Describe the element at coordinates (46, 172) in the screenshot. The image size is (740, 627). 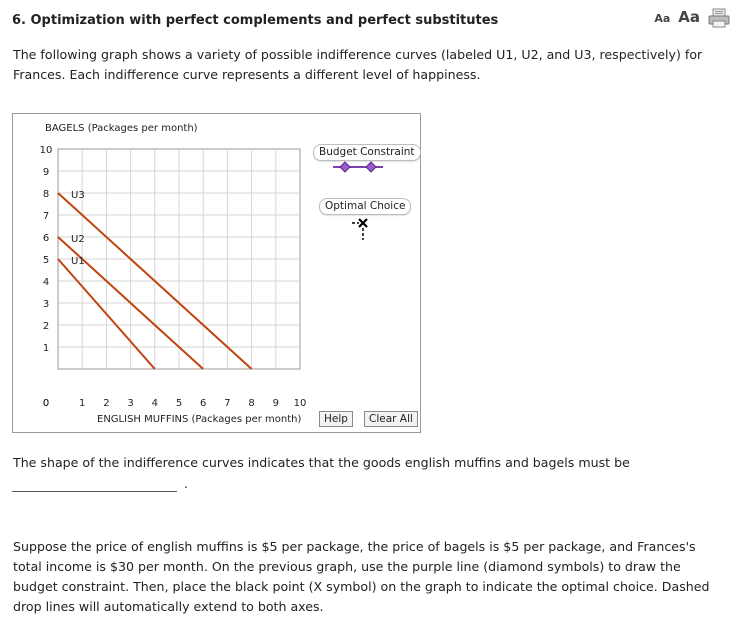
I see `y-tick-label: 9` at that location.